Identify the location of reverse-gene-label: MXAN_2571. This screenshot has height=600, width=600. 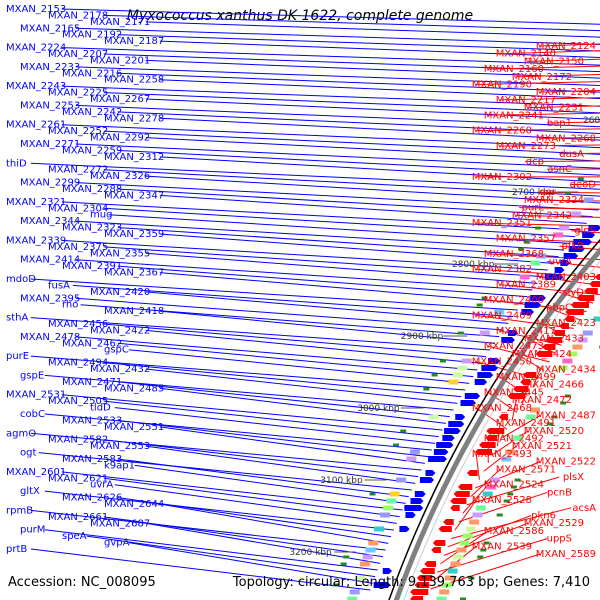
(526, 469).